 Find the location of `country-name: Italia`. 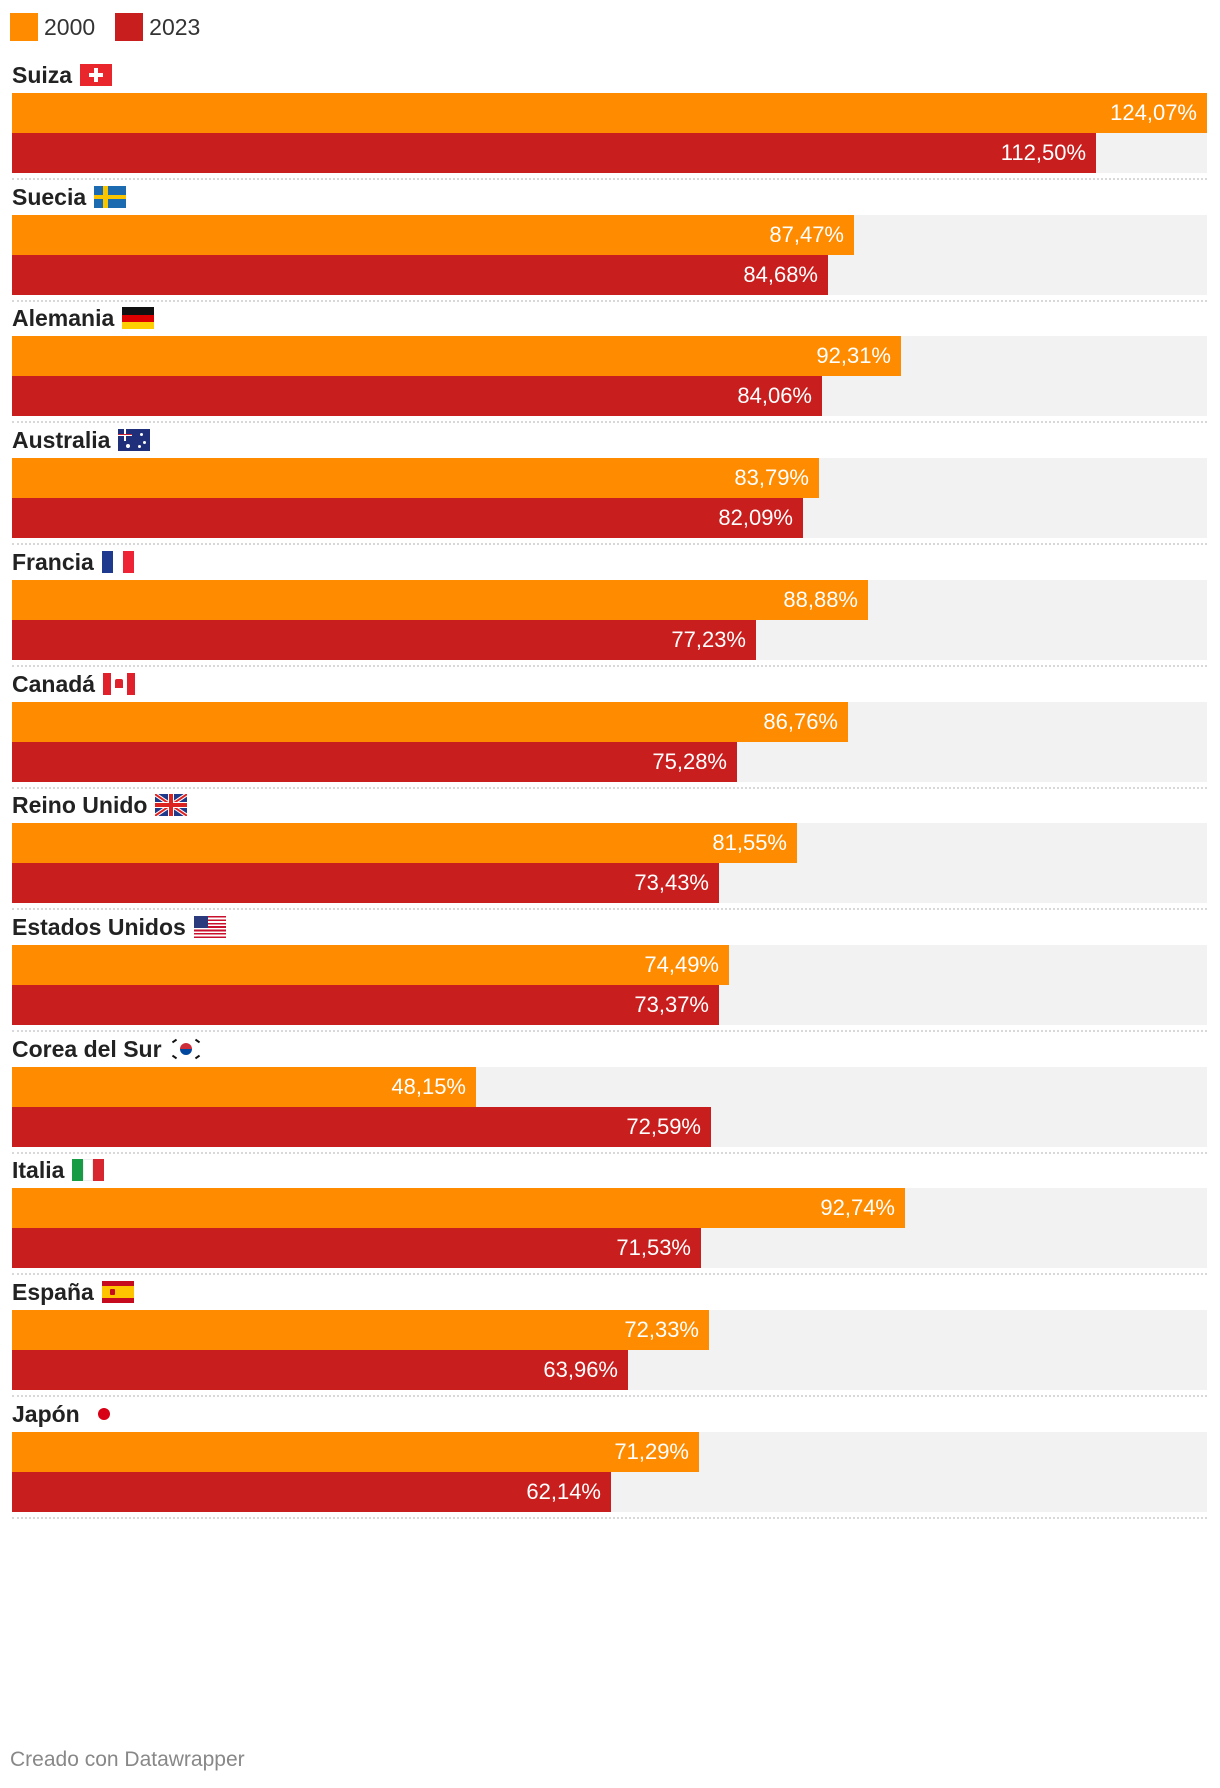

country-name: Italia is located at coordinates (38, 1169).